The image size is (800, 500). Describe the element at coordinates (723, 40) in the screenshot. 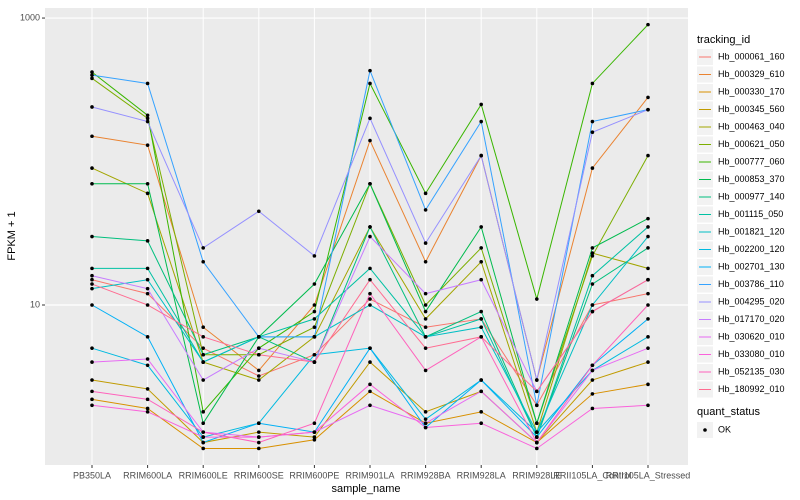

I see `legend-title: tracking_id` at that location.